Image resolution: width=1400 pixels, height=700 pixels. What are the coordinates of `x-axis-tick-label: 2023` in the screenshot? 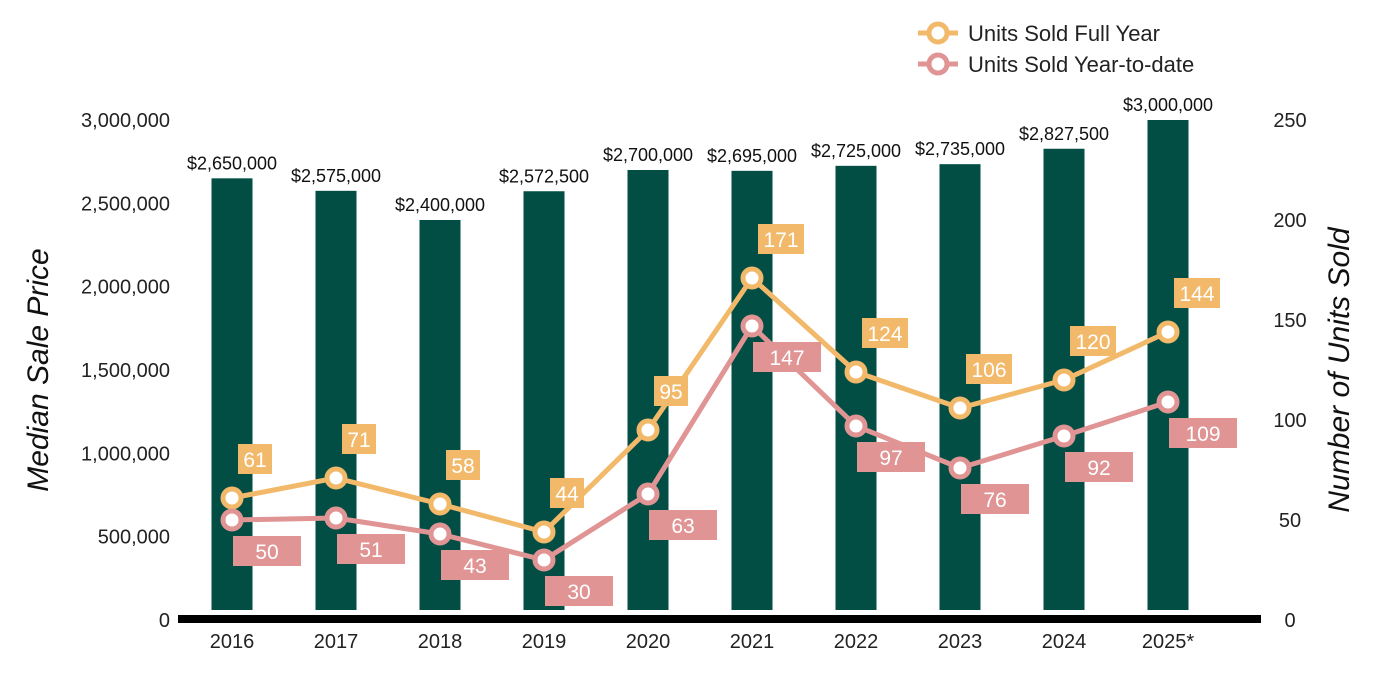 It's located at (960, 642).